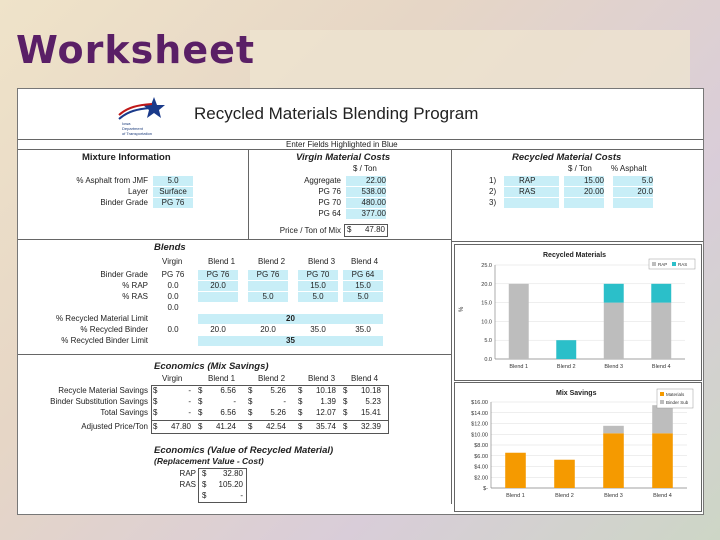 The image size is (720, 540). What do you see at coordinates (318, 275) in the screenshot?
I see `blend-cell: PG 70` at bounding box center [318, 275].